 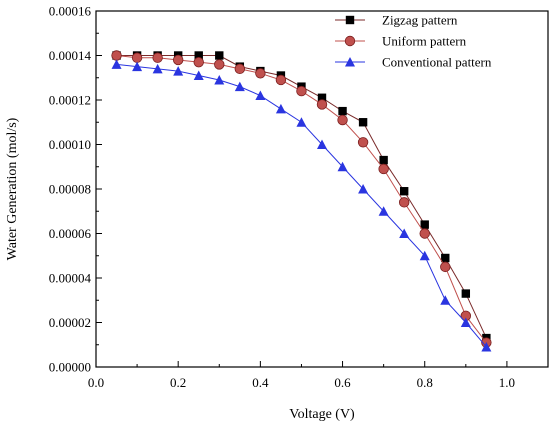 I want to click on x-axis-title: Voltage (V), so click(x=322, y=414).